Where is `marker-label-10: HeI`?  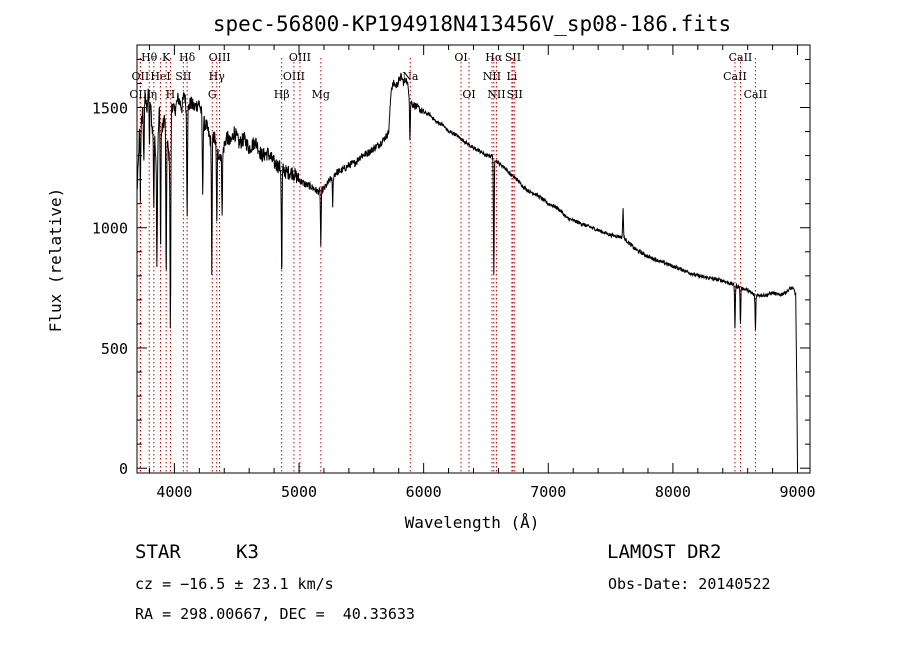
marker-label-10: HeI is located at coordinates (160, 76).